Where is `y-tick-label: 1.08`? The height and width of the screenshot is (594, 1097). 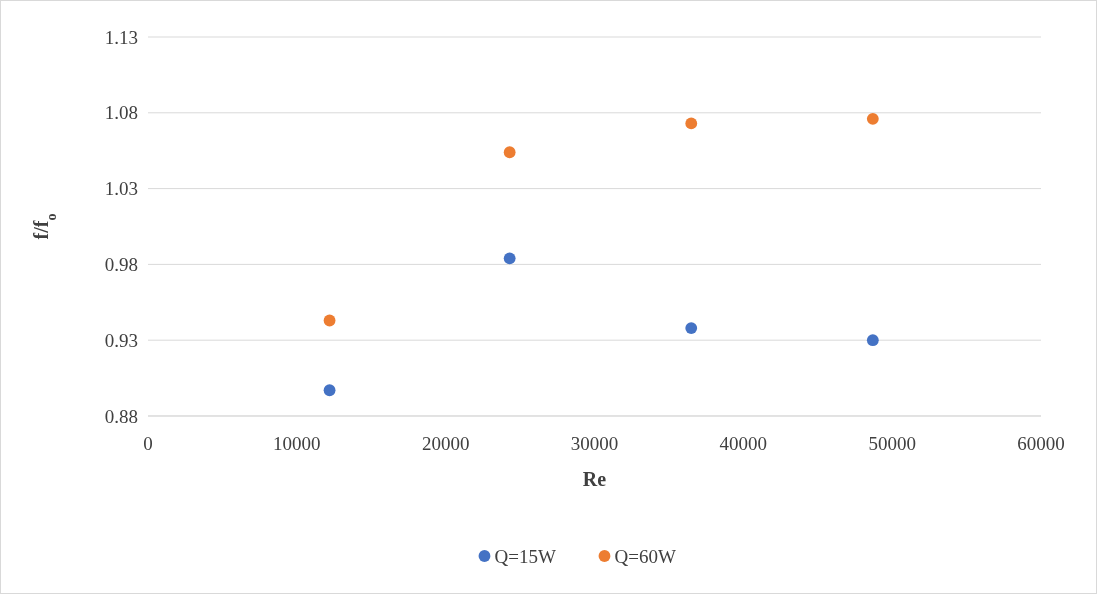 y-tick-label: 1.08 is located at coordinates (121, 113).